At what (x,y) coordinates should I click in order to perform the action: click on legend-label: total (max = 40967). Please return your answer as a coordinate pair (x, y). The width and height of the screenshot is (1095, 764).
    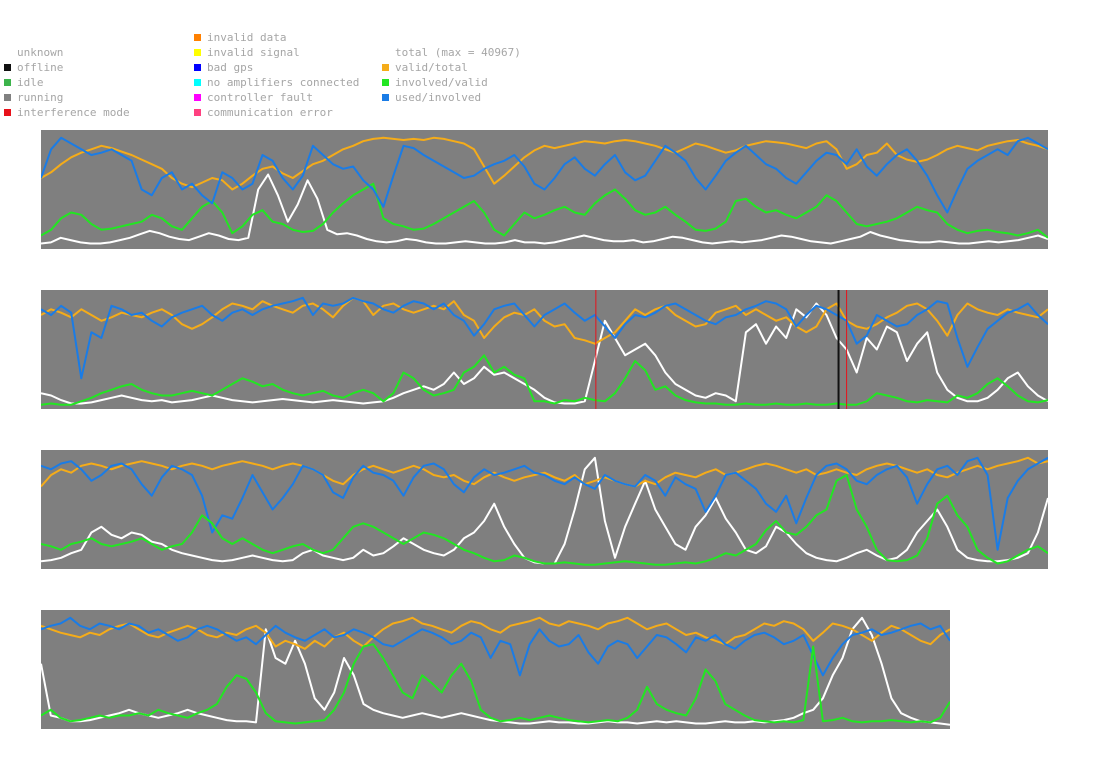
    Looking at the image, I should click on (458, 52).